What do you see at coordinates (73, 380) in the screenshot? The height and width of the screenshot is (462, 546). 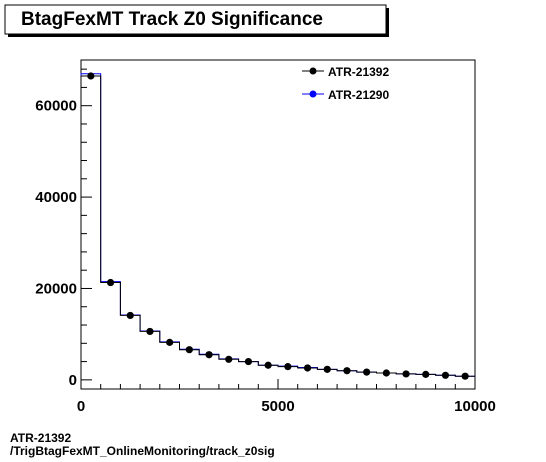 I see `y-tick-label: 0` at bounding box center [73, 380].